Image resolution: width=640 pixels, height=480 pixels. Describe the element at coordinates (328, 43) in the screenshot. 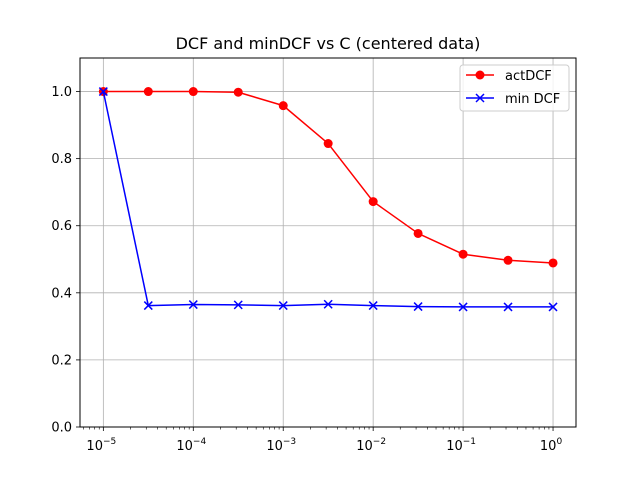

I see `chart-title: DCF and minDCF vs C (centered data)` at that location.